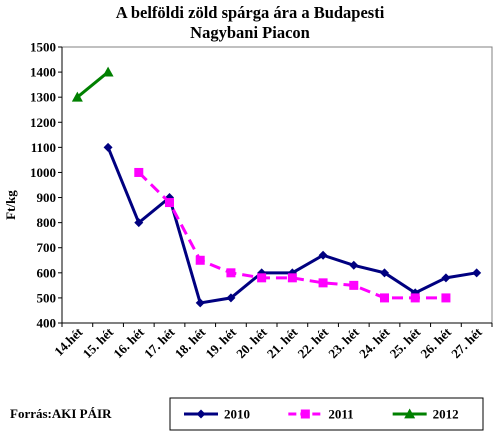 The width and height of the screenshot is (496, 435). What do you see at coordinates (47, 247) in the screenshot?
I see `y-tick-label: 700` at bounding box center [47, 247].